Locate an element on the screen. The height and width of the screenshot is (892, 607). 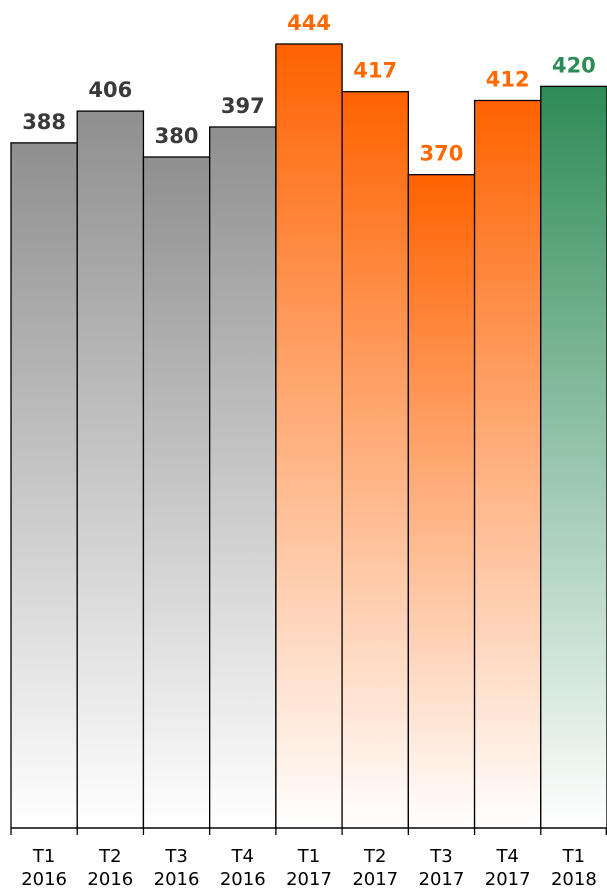
bar-t4-2017 is located at coordinates (507, 464).